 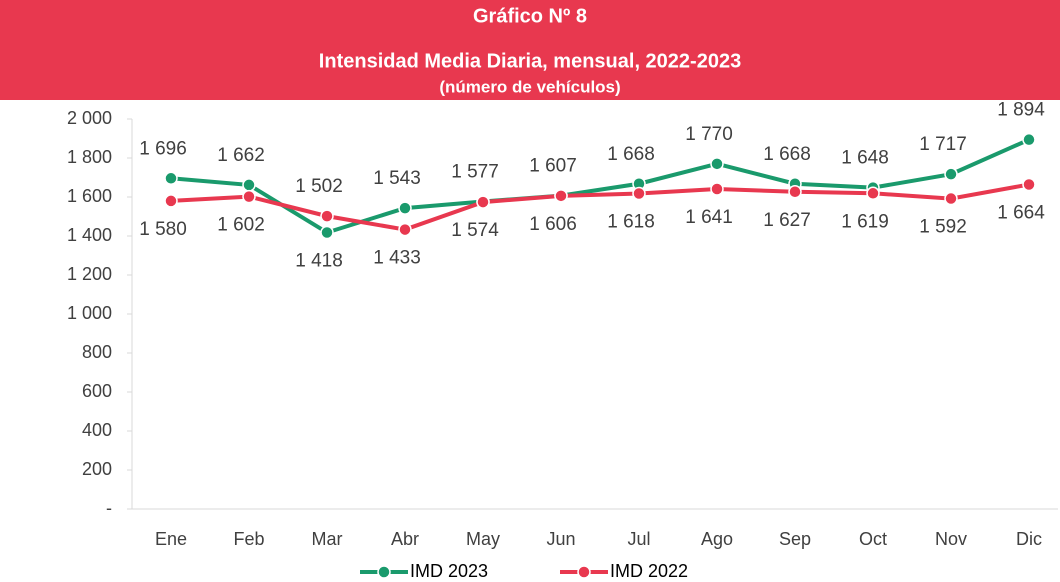 I want to click on y-tick-label: 200, so click(x=97, y=469).